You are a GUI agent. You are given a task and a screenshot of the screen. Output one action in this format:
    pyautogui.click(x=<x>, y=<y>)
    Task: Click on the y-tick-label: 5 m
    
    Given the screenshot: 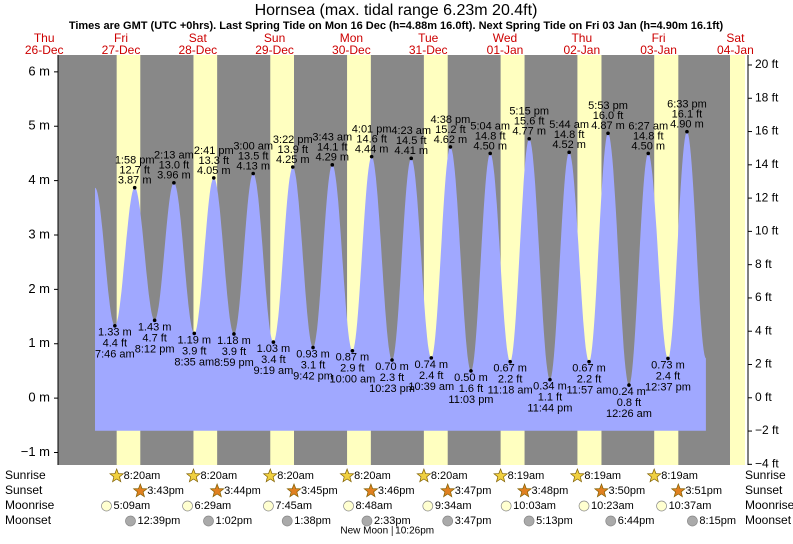 What is the action you would take?
    pyautogui.click(x=39, y=125)
    